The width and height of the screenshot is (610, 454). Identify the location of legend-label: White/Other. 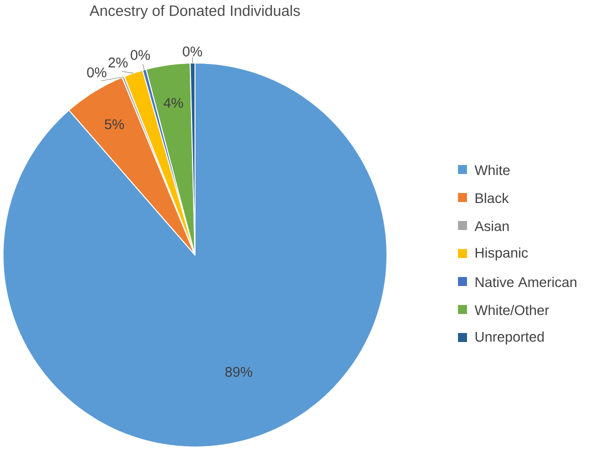
(511, 310).